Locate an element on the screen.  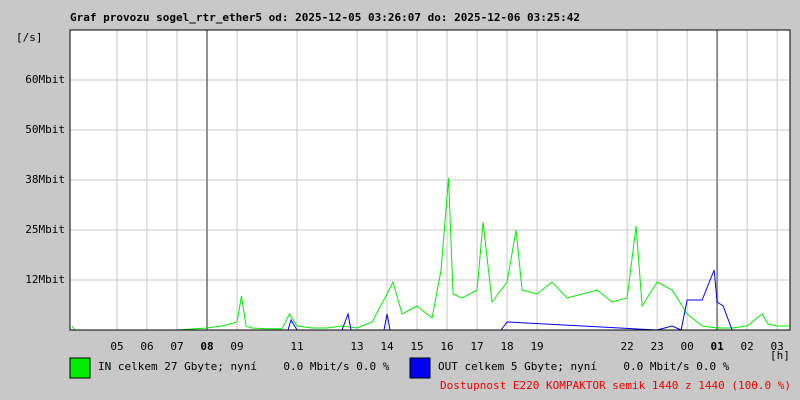
y-tick-label: 12Mbit is located at coordinates (45, 279).